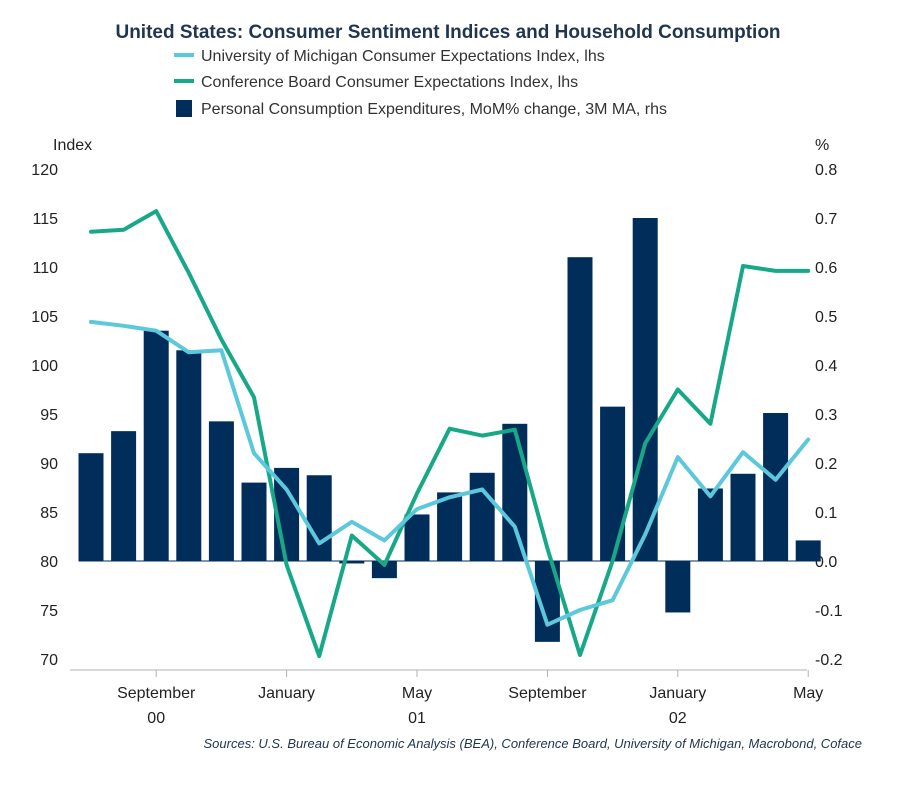 This screenshot has width=915, height=799. What do you see at coordinates (44, 366) in the screenshot?
I see `left-tick-label: 100` at bounding box center [44, 366].